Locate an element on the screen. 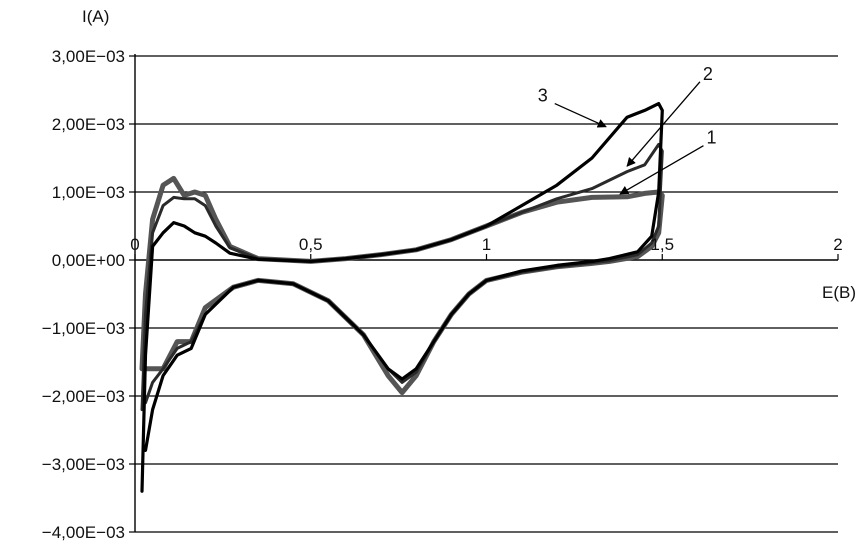  y-axis-label: I(A) is located at coordinates (95, 16).